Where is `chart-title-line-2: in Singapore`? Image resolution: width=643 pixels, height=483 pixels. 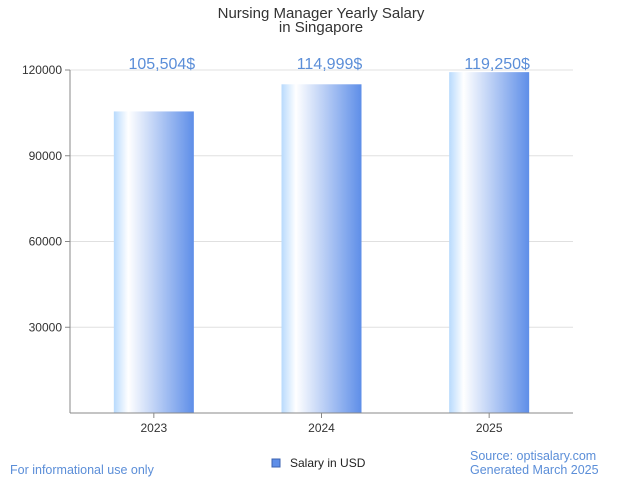 chart-title-line-2: in Singapore is located at coordinates (321, 27).